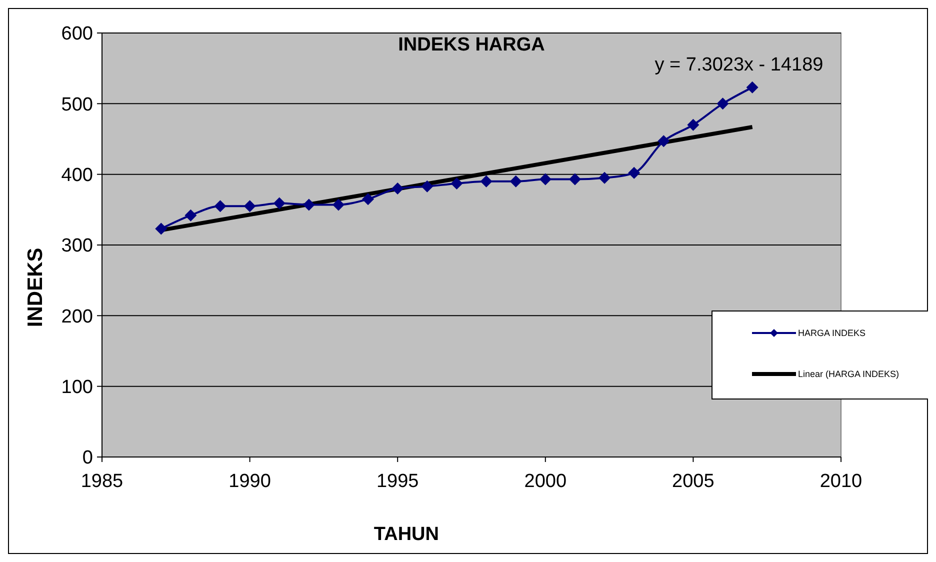  What do you see at coordinates (35, 288) in the screenshot?
I see `y-axis-title: INDEKS` at bounding box center [35, 288].